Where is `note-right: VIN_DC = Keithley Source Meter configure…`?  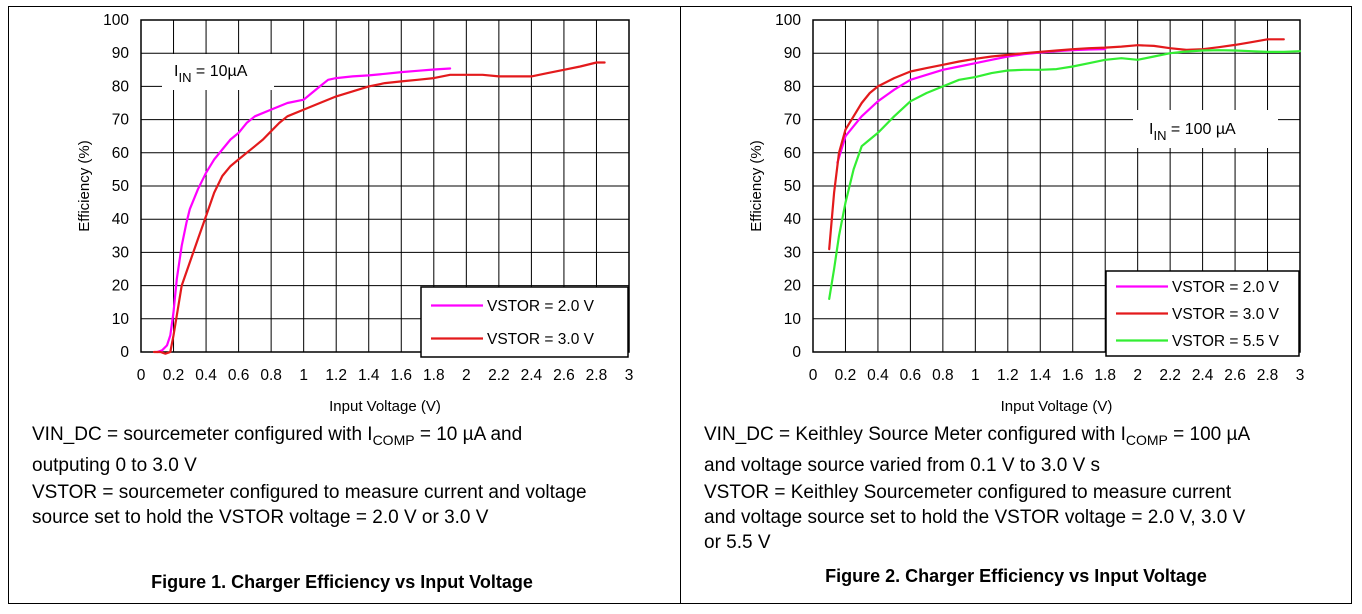 note-right: VIN_DC = Keithley Source Meter configure… is located at coordinates (1024, 488).